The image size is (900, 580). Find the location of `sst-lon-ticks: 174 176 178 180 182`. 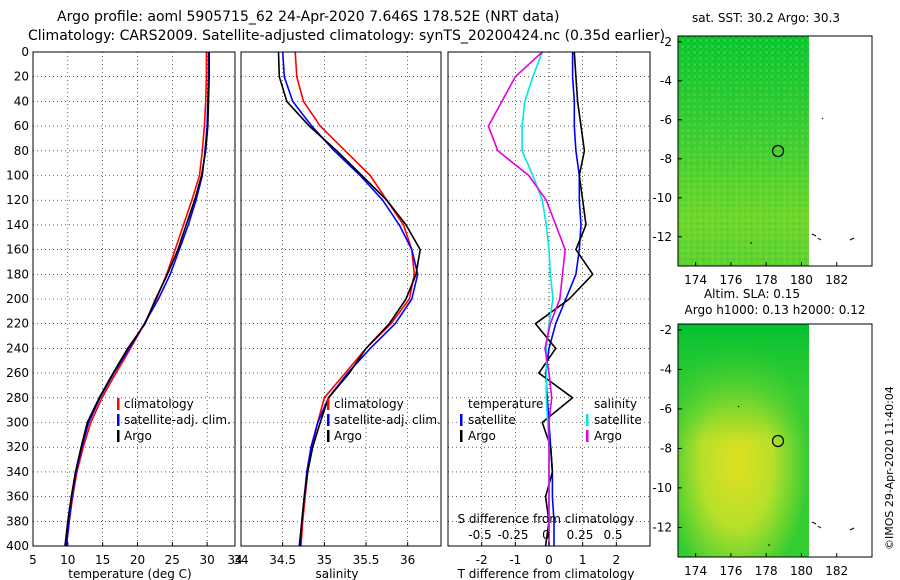

sst-lon-ticks: 174 176 178 180 182 is located at coordinates (766, 274).